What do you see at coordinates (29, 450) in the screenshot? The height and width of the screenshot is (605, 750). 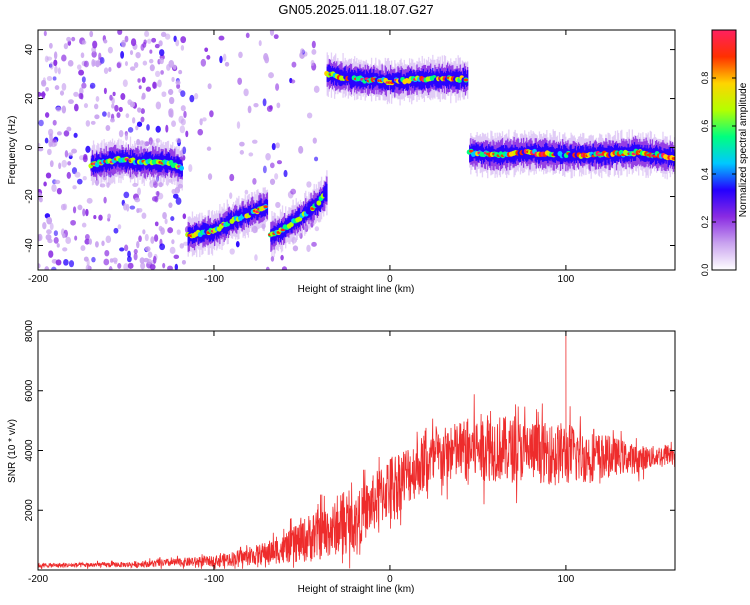 I see `snr-y-tick-label: 4000` at bounding box center [29, 450].